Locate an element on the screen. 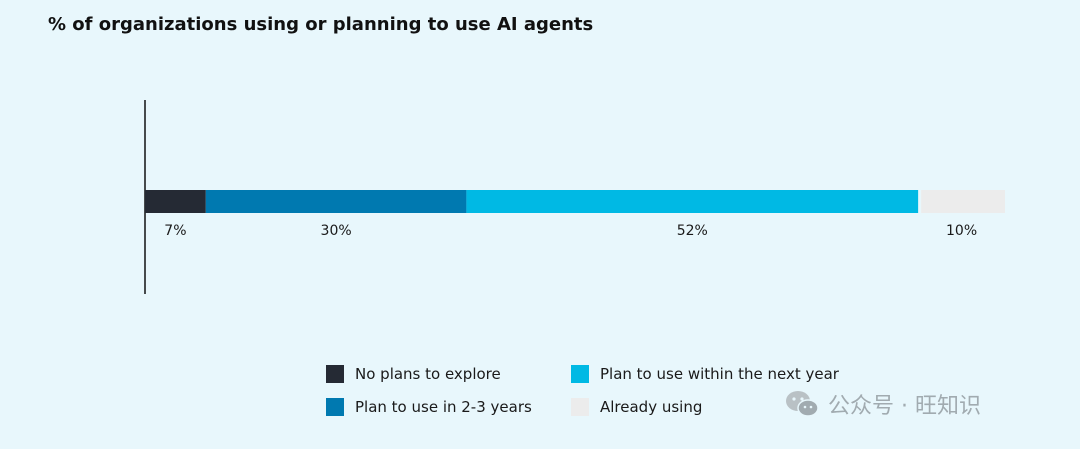  bar-segment-already-using is located at coordinates (963, 201).